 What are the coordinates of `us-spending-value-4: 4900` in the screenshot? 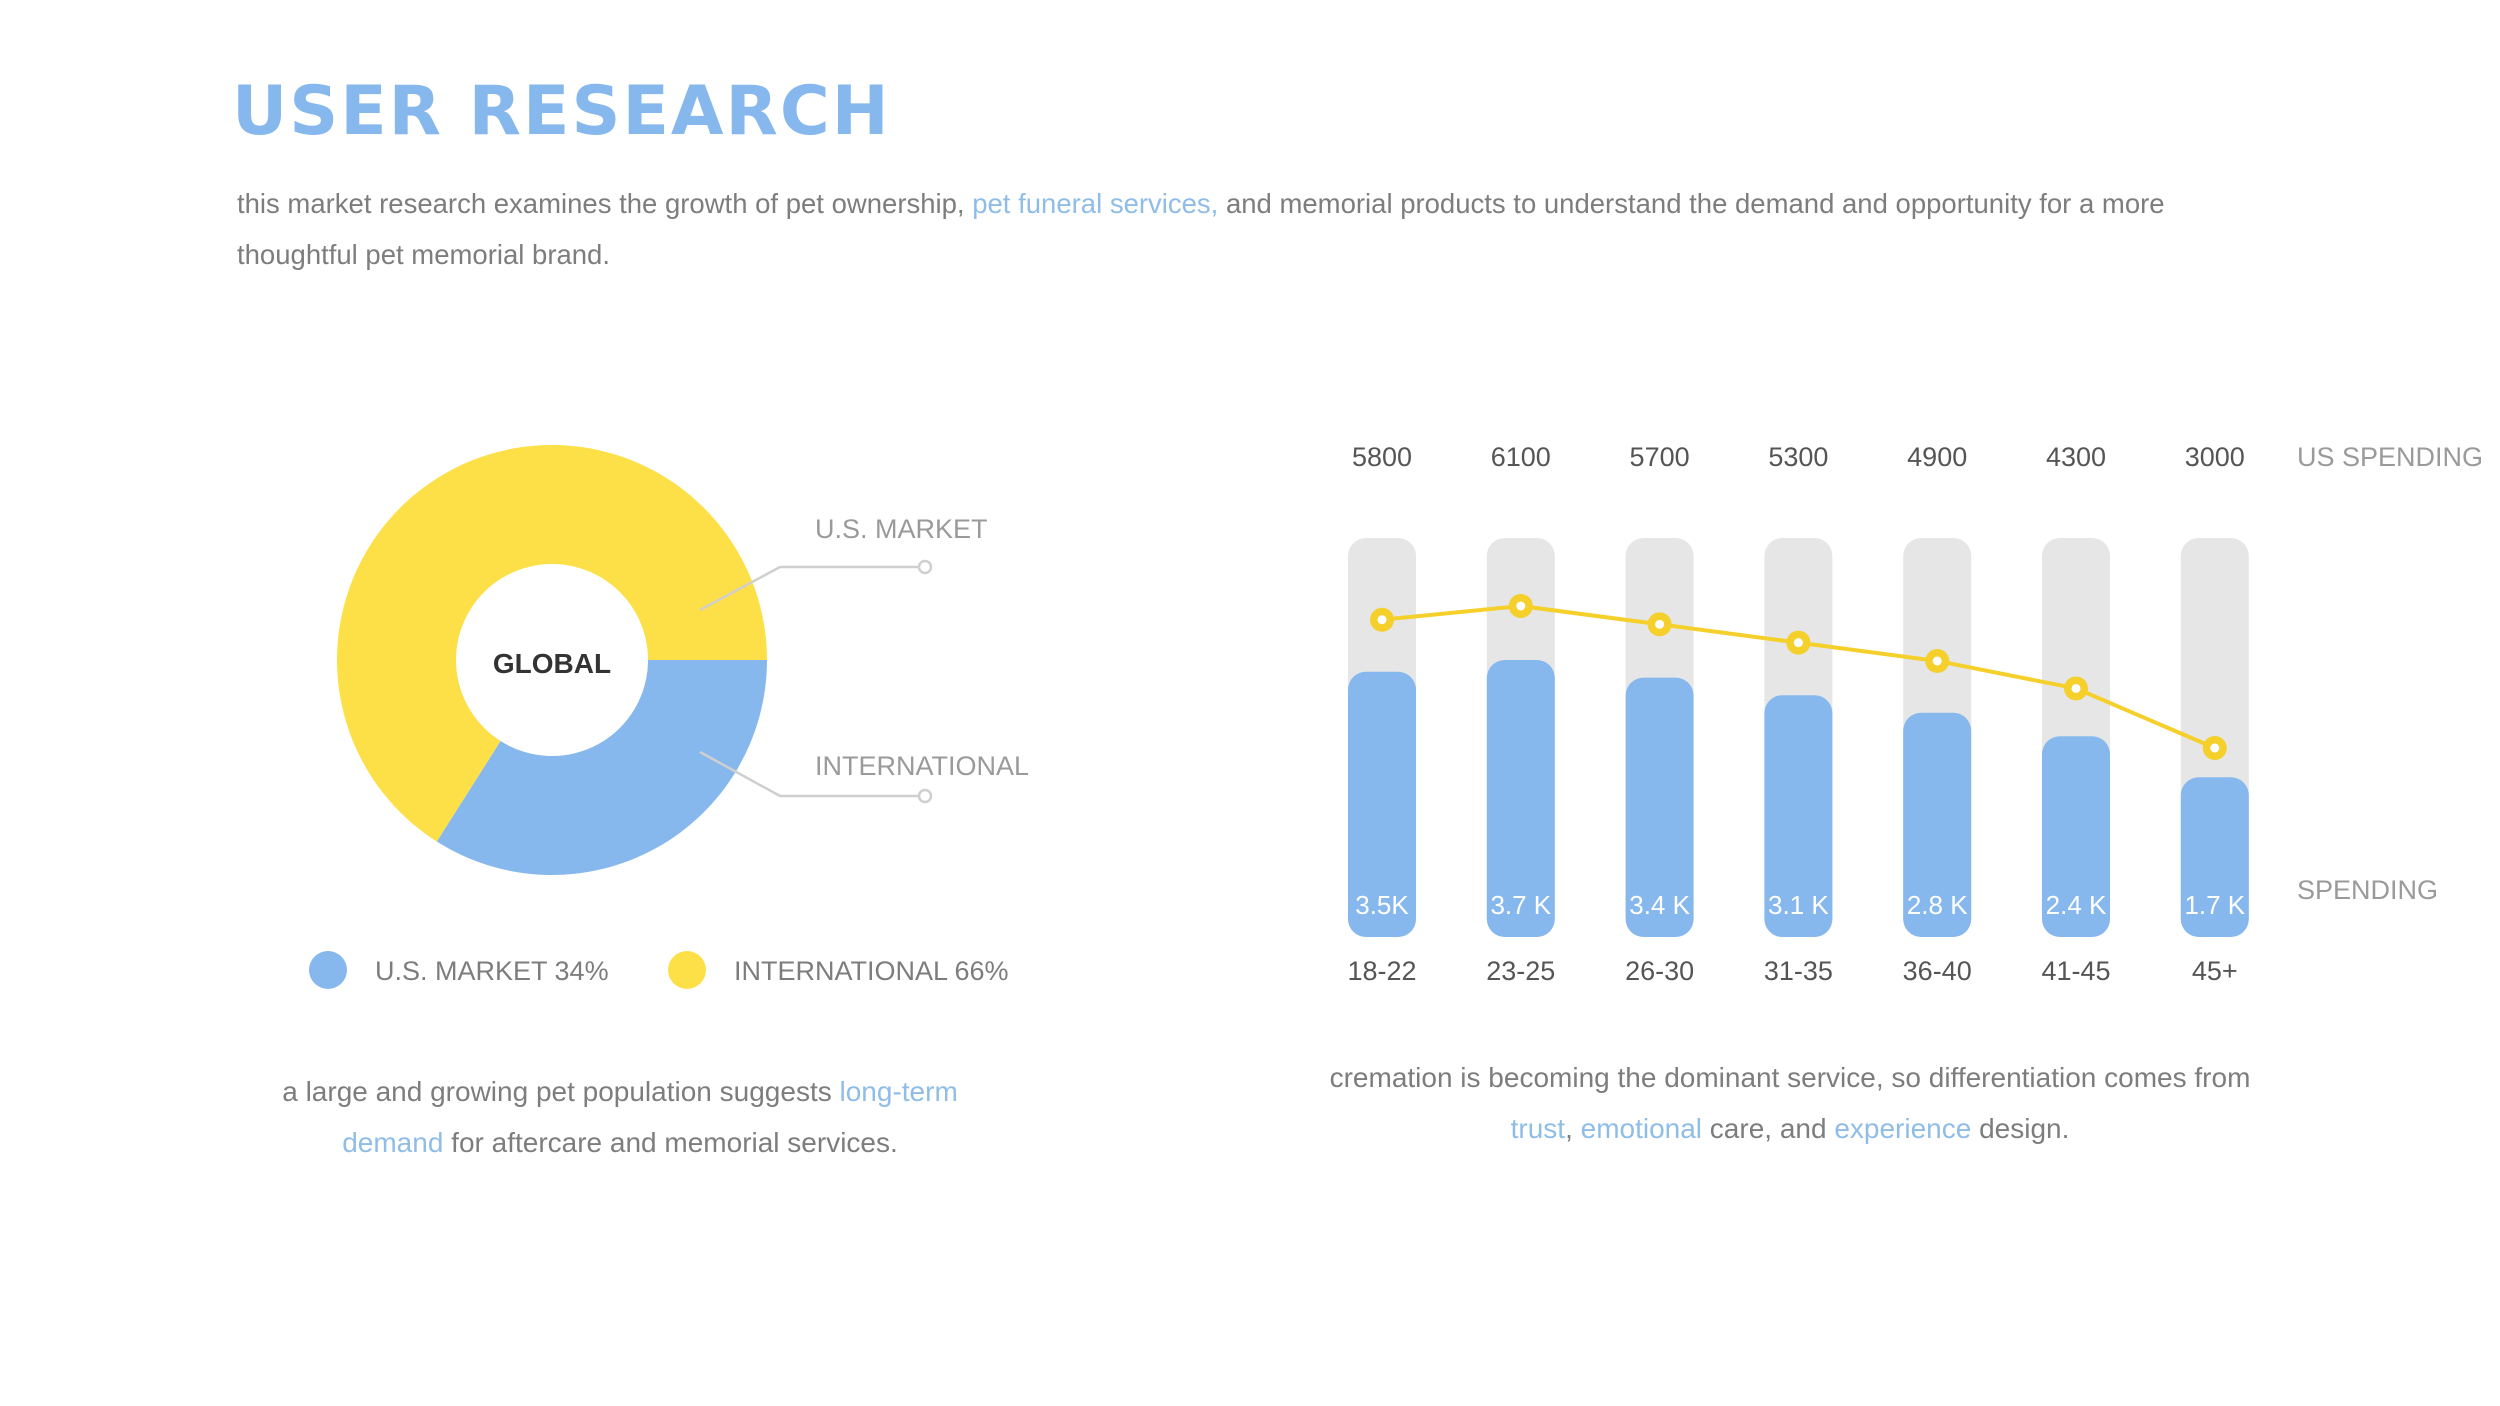 It's located at (1937, 457).